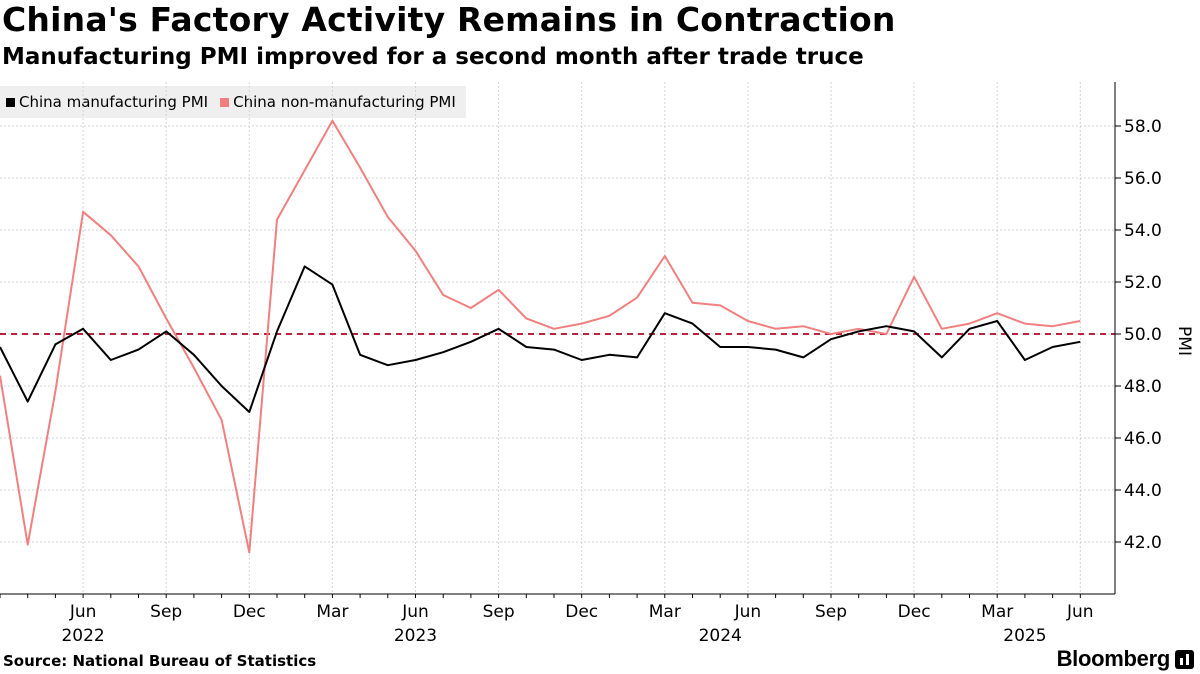 The image size is (1200, 674). What do you see at coordinates (82, 636) in the screenshot?
I see `x-year-label: 2022` at bounding box center [82, 636].